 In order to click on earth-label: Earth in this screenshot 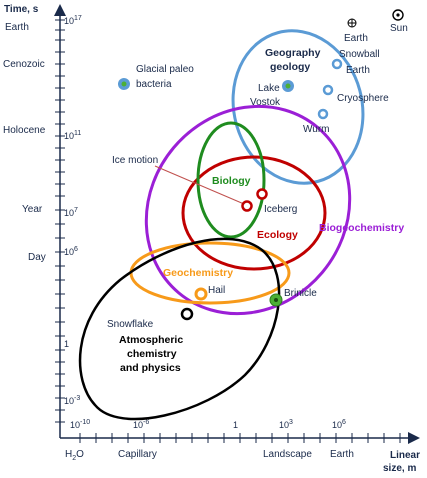, I will do `click(356, 38)`.